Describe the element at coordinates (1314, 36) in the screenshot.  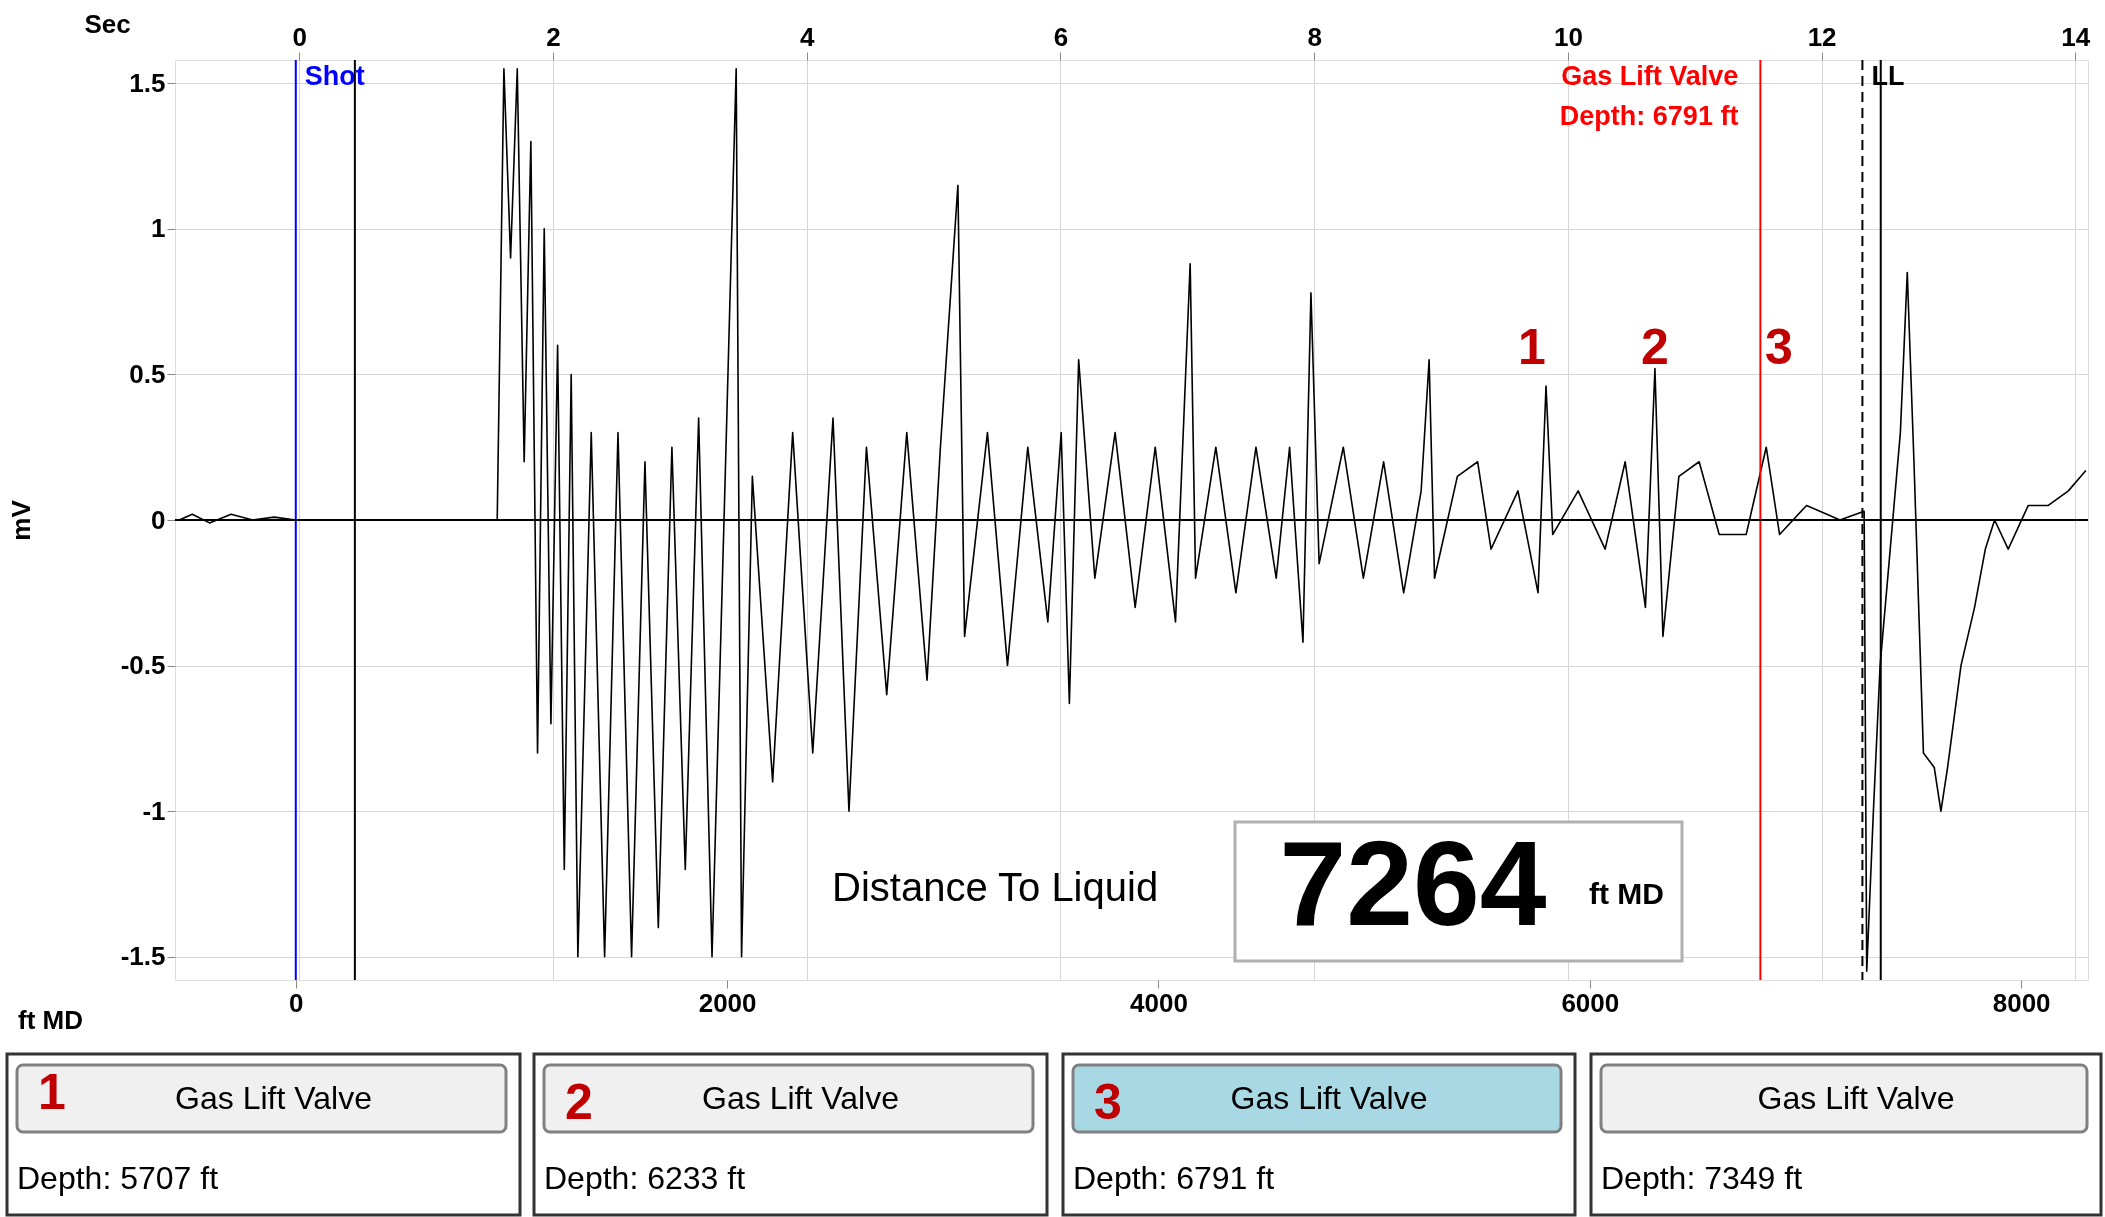
I see `x2-tick-label: 8` at that location.